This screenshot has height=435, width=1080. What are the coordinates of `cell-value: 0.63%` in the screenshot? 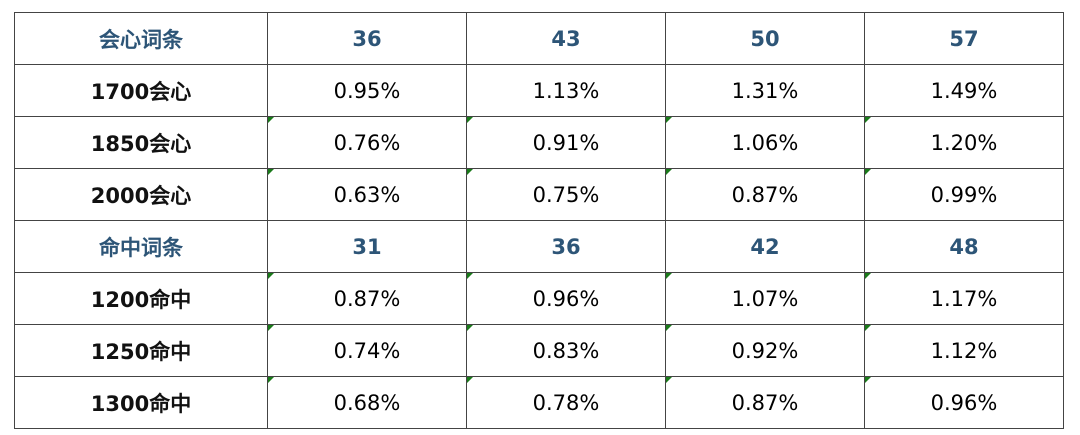 It's located at (367, 194).